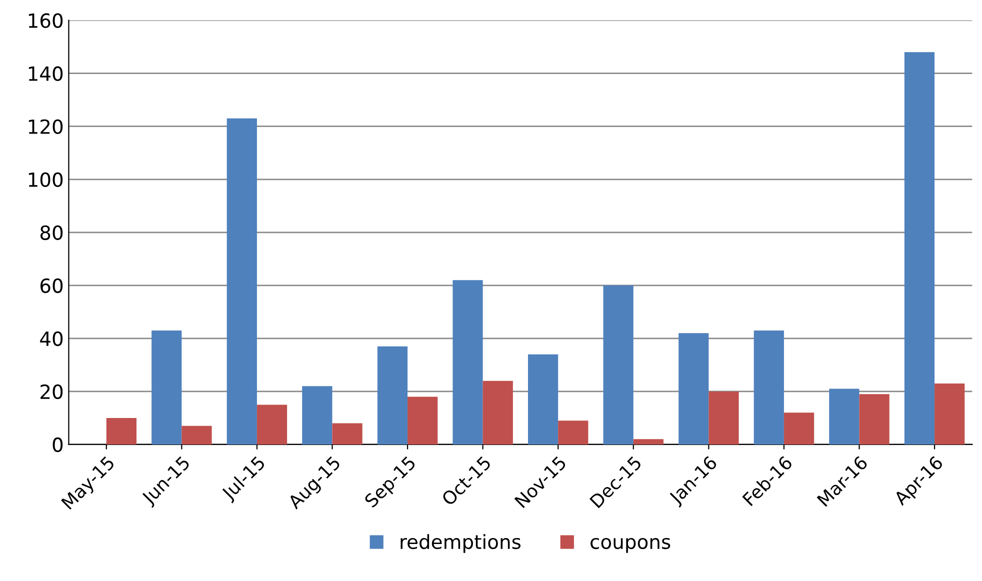  I want to click on legend-label: coupons, so click(630, 545).